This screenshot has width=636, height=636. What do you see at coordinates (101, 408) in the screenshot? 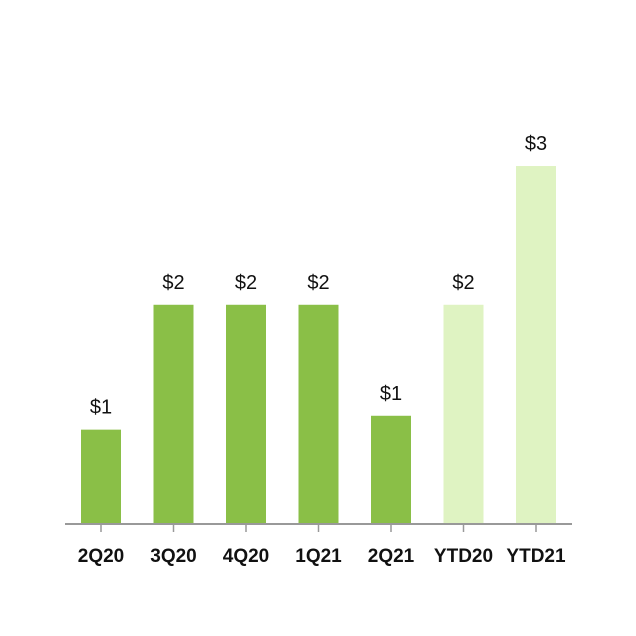
I see `data-label-2q20: $1` at bounding box center [101, 408].